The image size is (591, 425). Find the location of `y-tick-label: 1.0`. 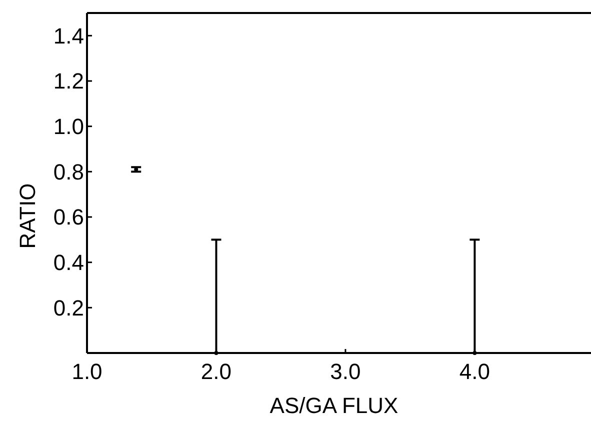

y-tick-label: 1.0 is located at coordinates (68, 127).